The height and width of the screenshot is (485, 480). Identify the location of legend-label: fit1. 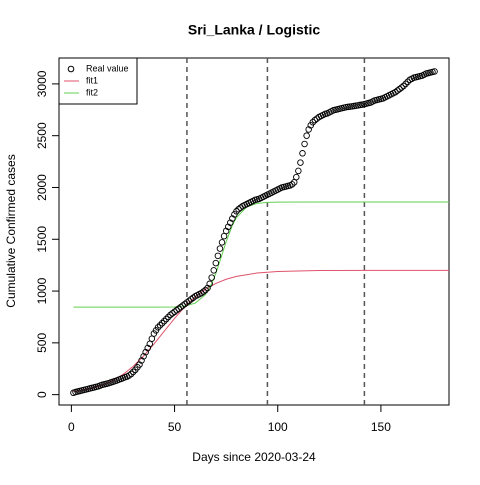
(92, 80).